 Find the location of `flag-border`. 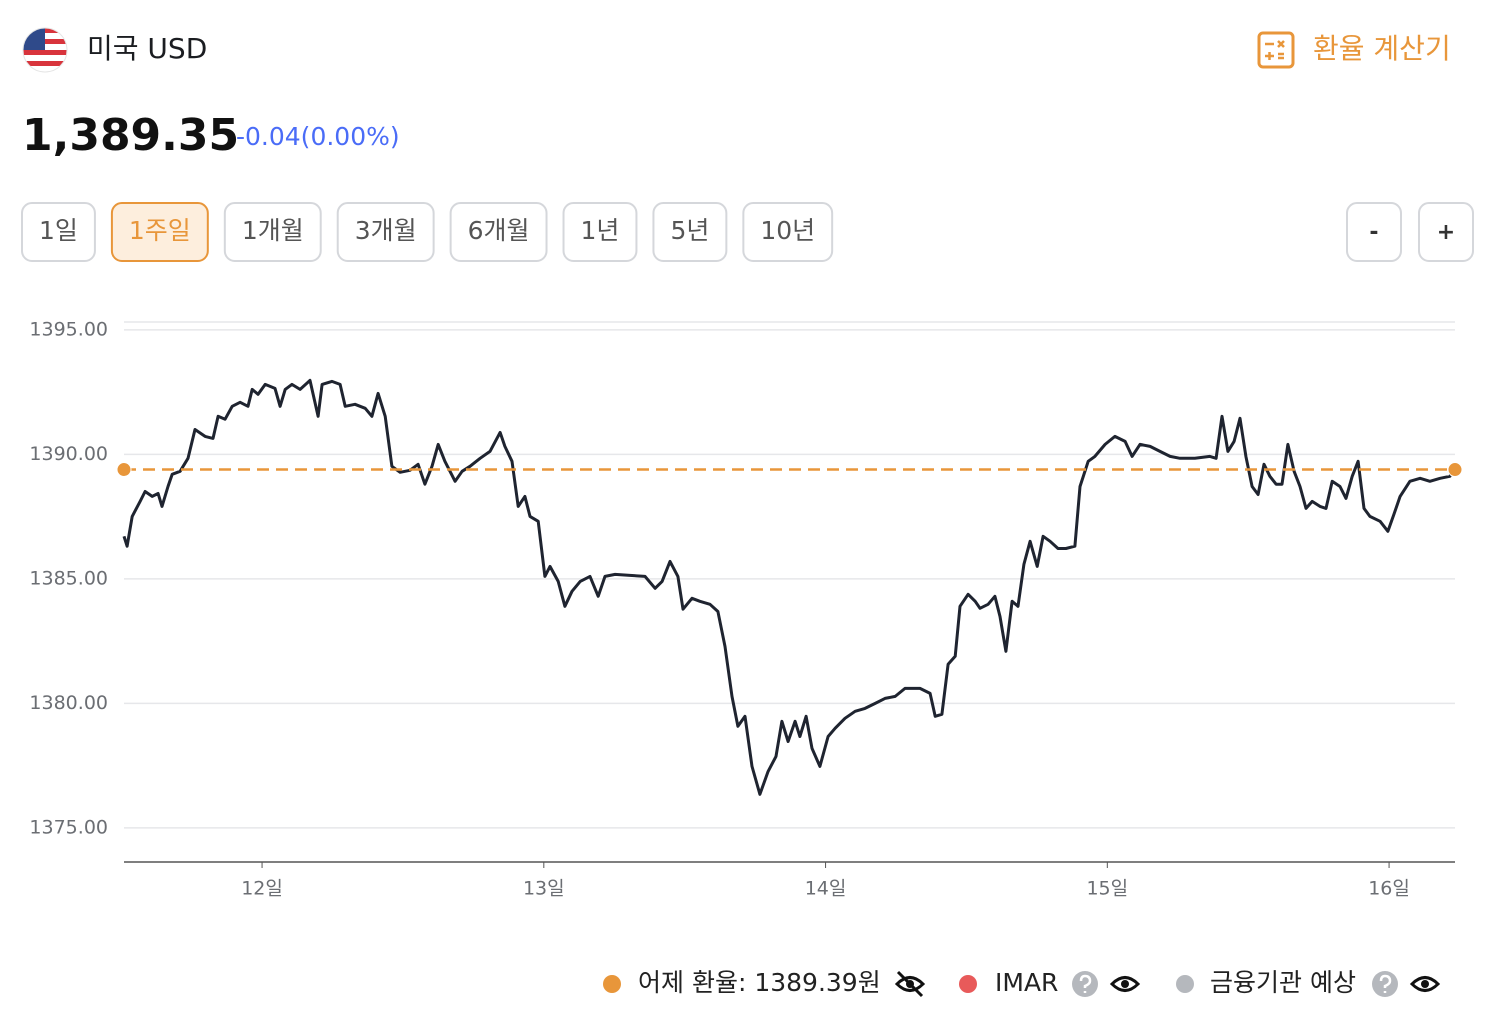

flag-border is located at coordinates (45, 50).